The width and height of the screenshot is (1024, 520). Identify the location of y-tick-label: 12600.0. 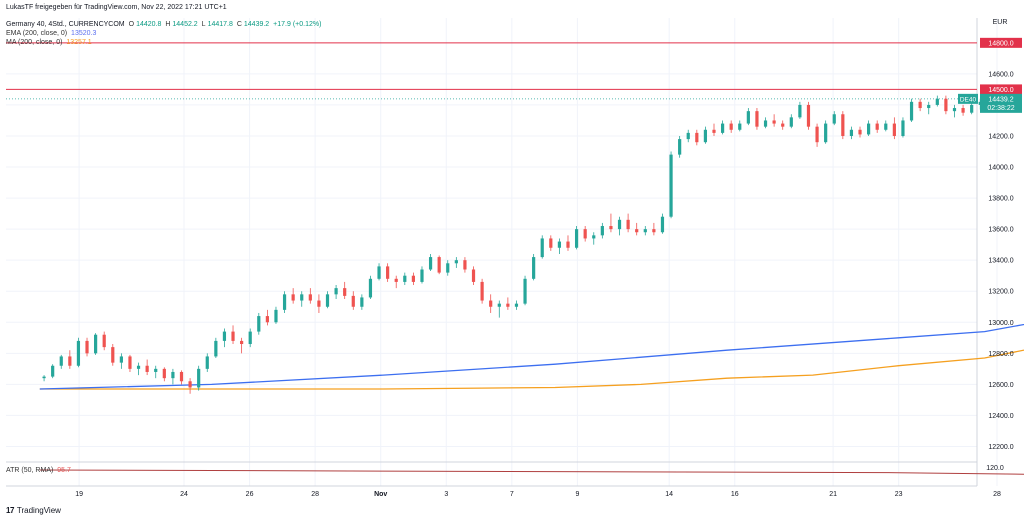
(1000, 385).